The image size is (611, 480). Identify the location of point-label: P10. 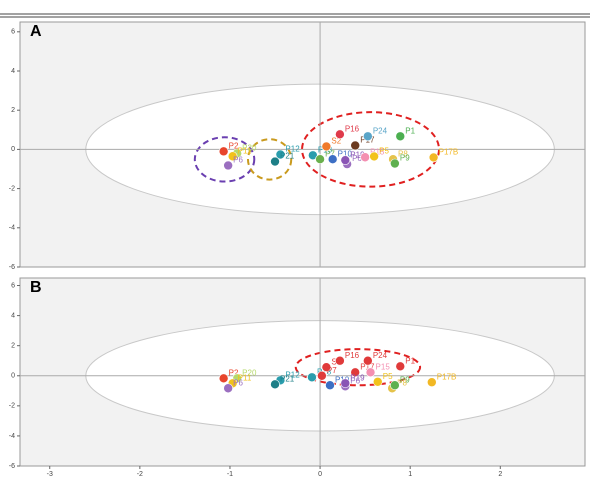
(345, 153).